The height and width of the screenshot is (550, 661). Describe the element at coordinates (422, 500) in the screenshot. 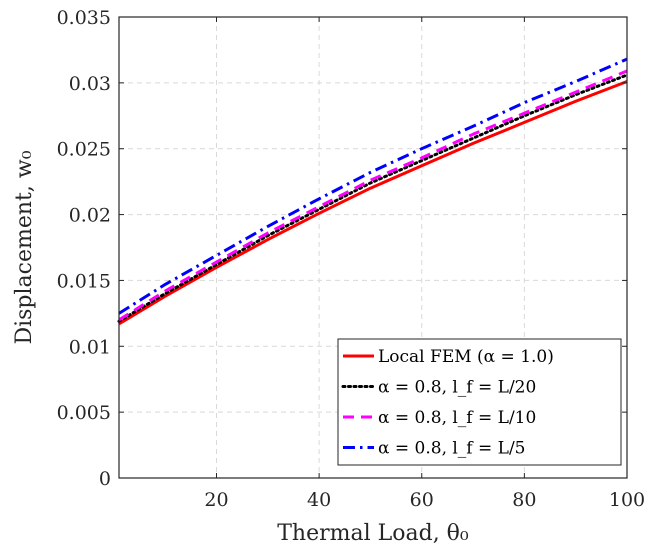

I see `x-tick-label: 60` at that location.